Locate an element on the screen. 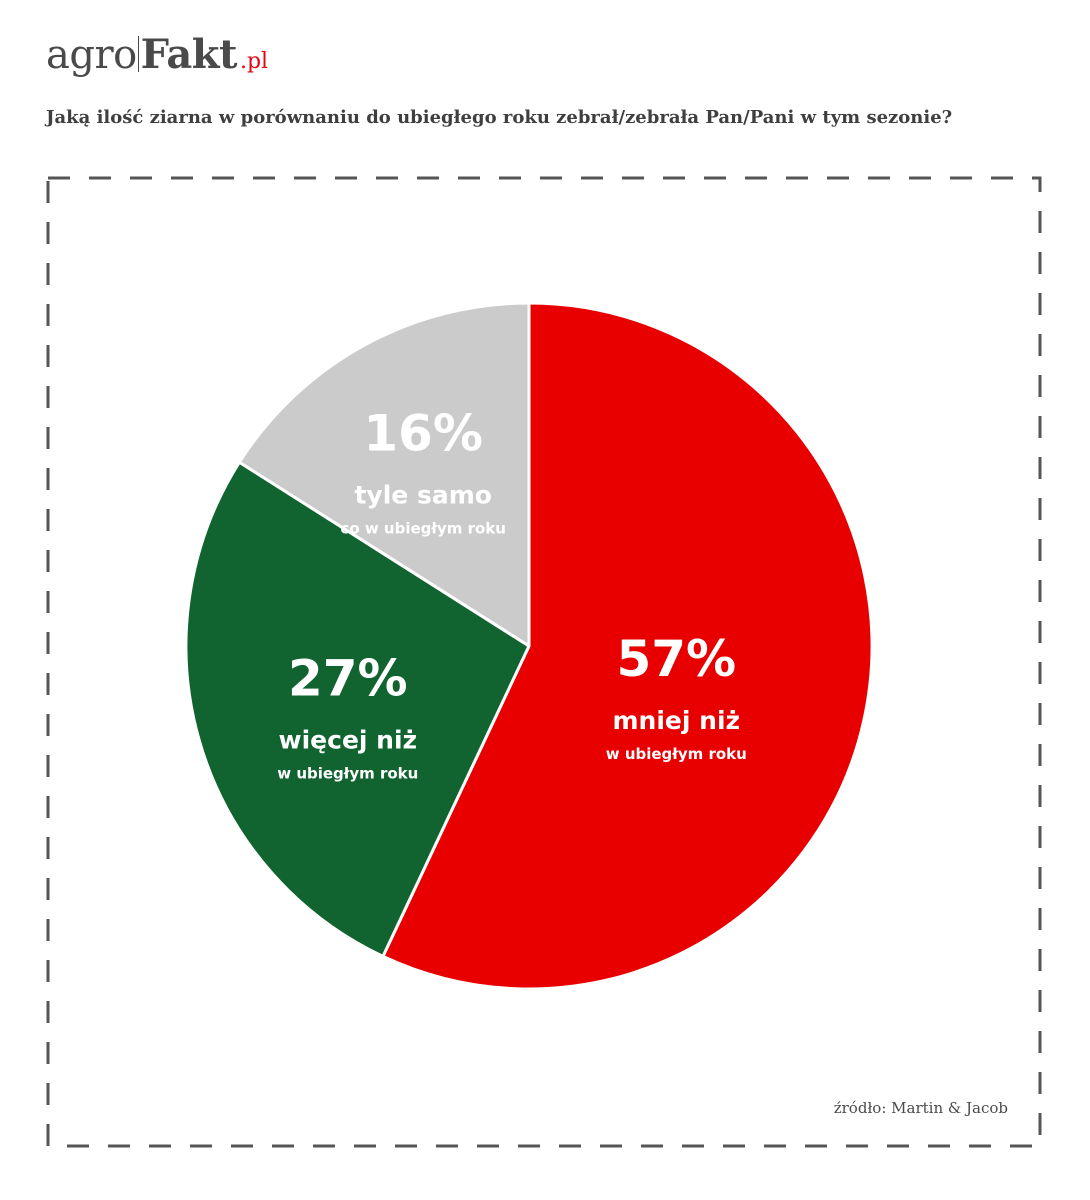 The image size is (1090, 1200). slice-category-1: mniej niż is located at coordinates (677, 720).